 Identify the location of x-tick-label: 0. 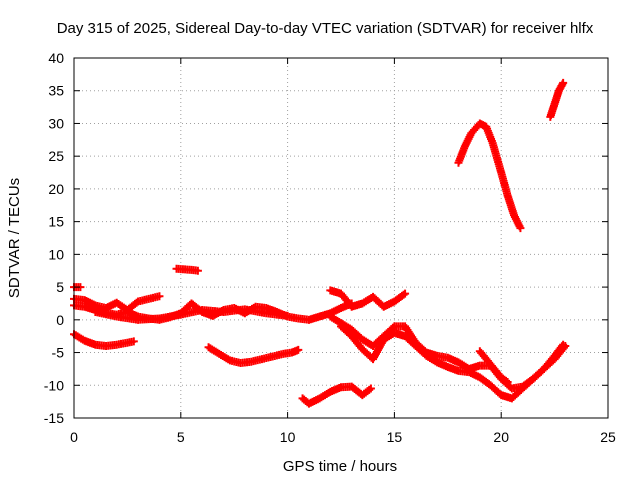
(74, 437).